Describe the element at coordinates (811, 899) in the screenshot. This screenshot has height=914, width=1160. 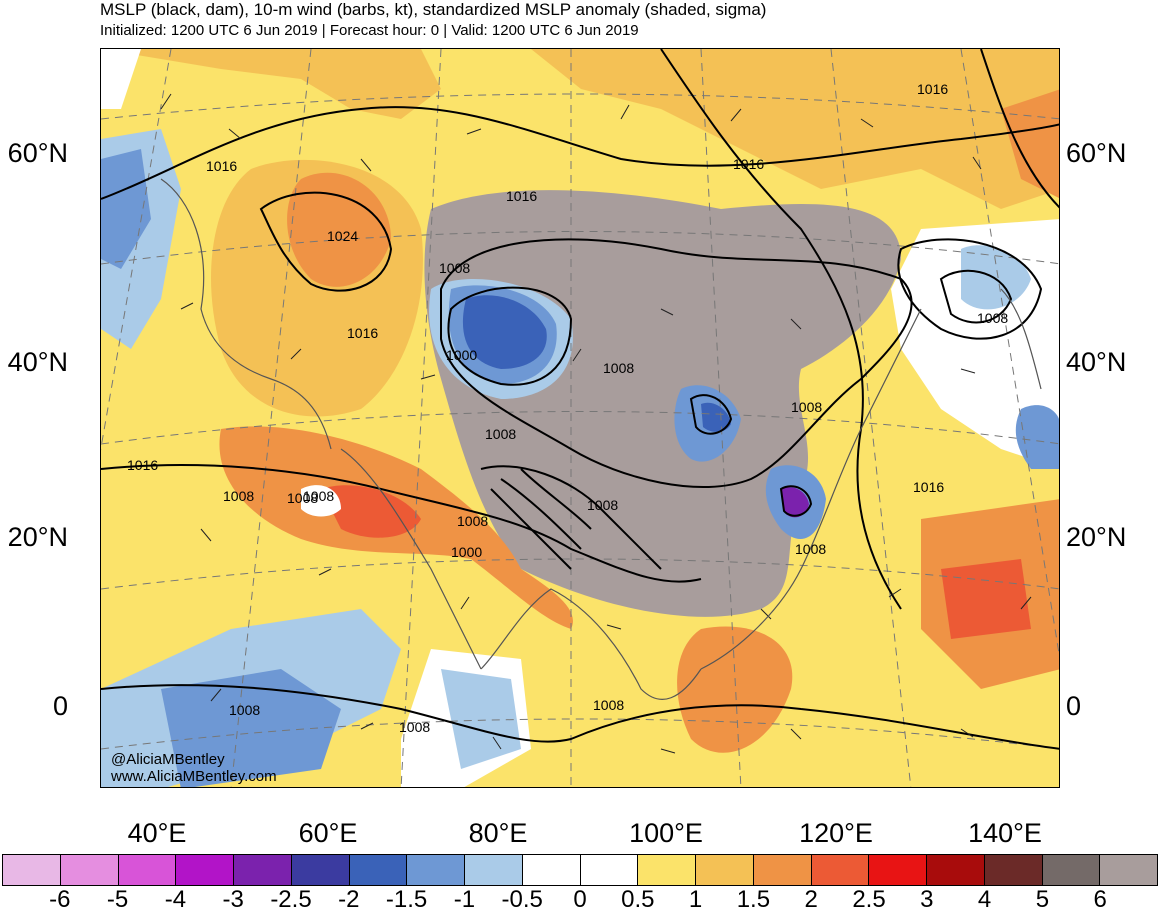
I see `colorbar-label: 2` at that location.